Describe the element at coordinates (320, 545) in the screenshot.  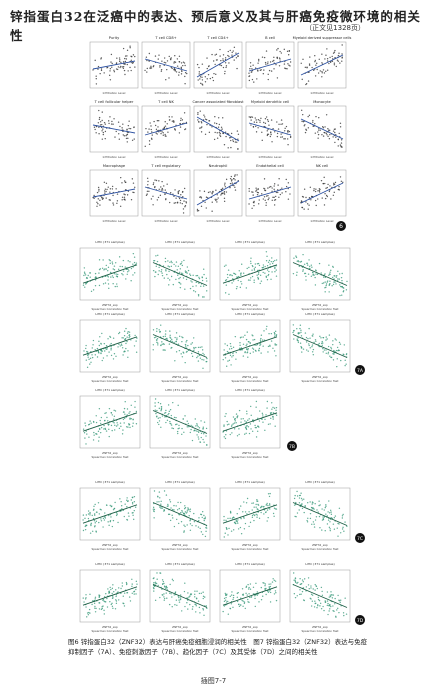
I see `axis-label: ZNF32_exp` at that location.